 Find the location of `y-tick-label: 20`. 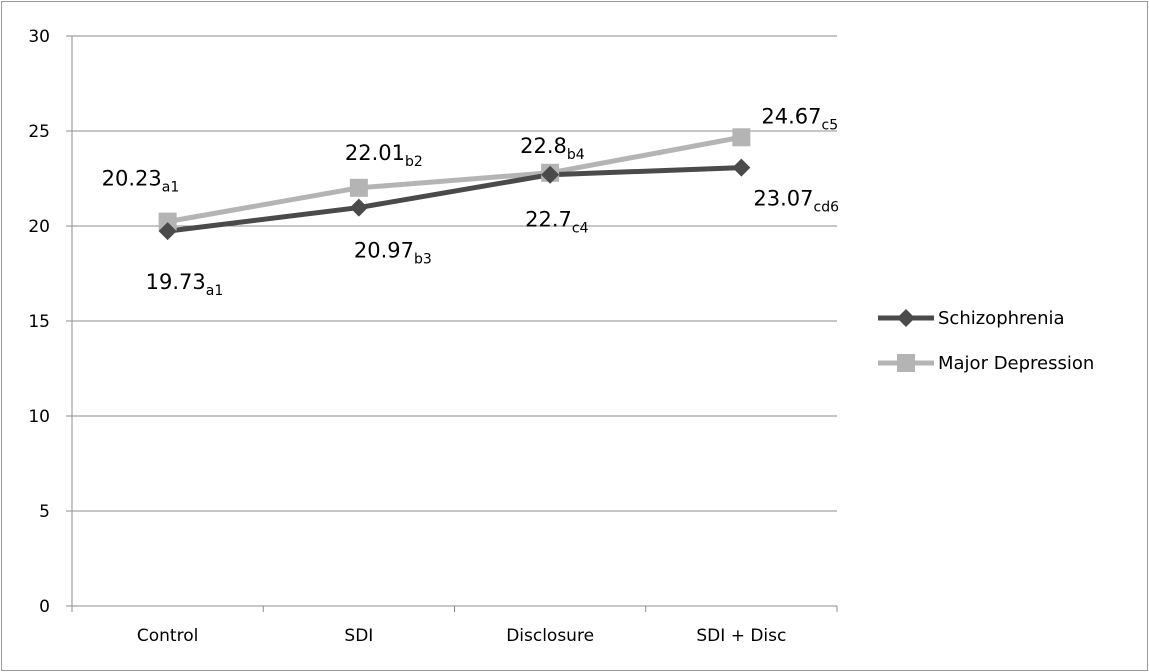

y-tick-label: 20 is located at coordinates (39, 227).